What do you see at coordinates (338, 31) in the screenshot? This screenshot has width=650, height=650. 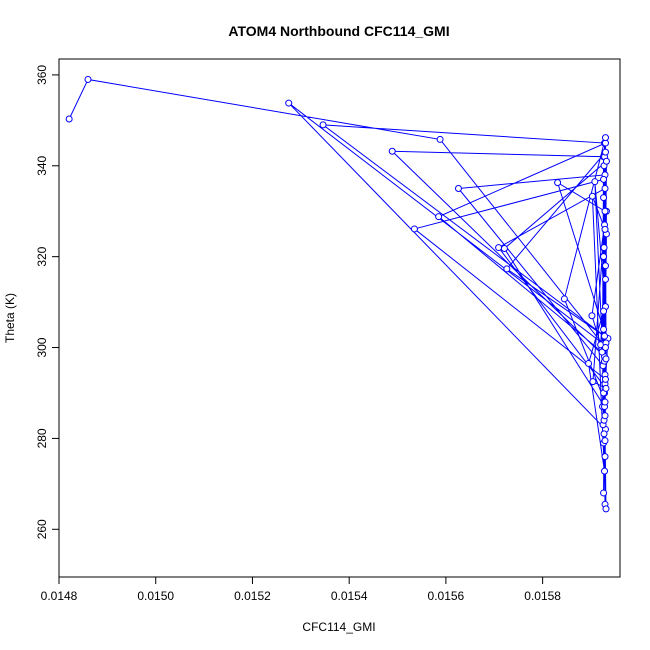 I see `chart-title: ATOM4 Northbound CFC114_GMI` at bounding box center [338, 31].